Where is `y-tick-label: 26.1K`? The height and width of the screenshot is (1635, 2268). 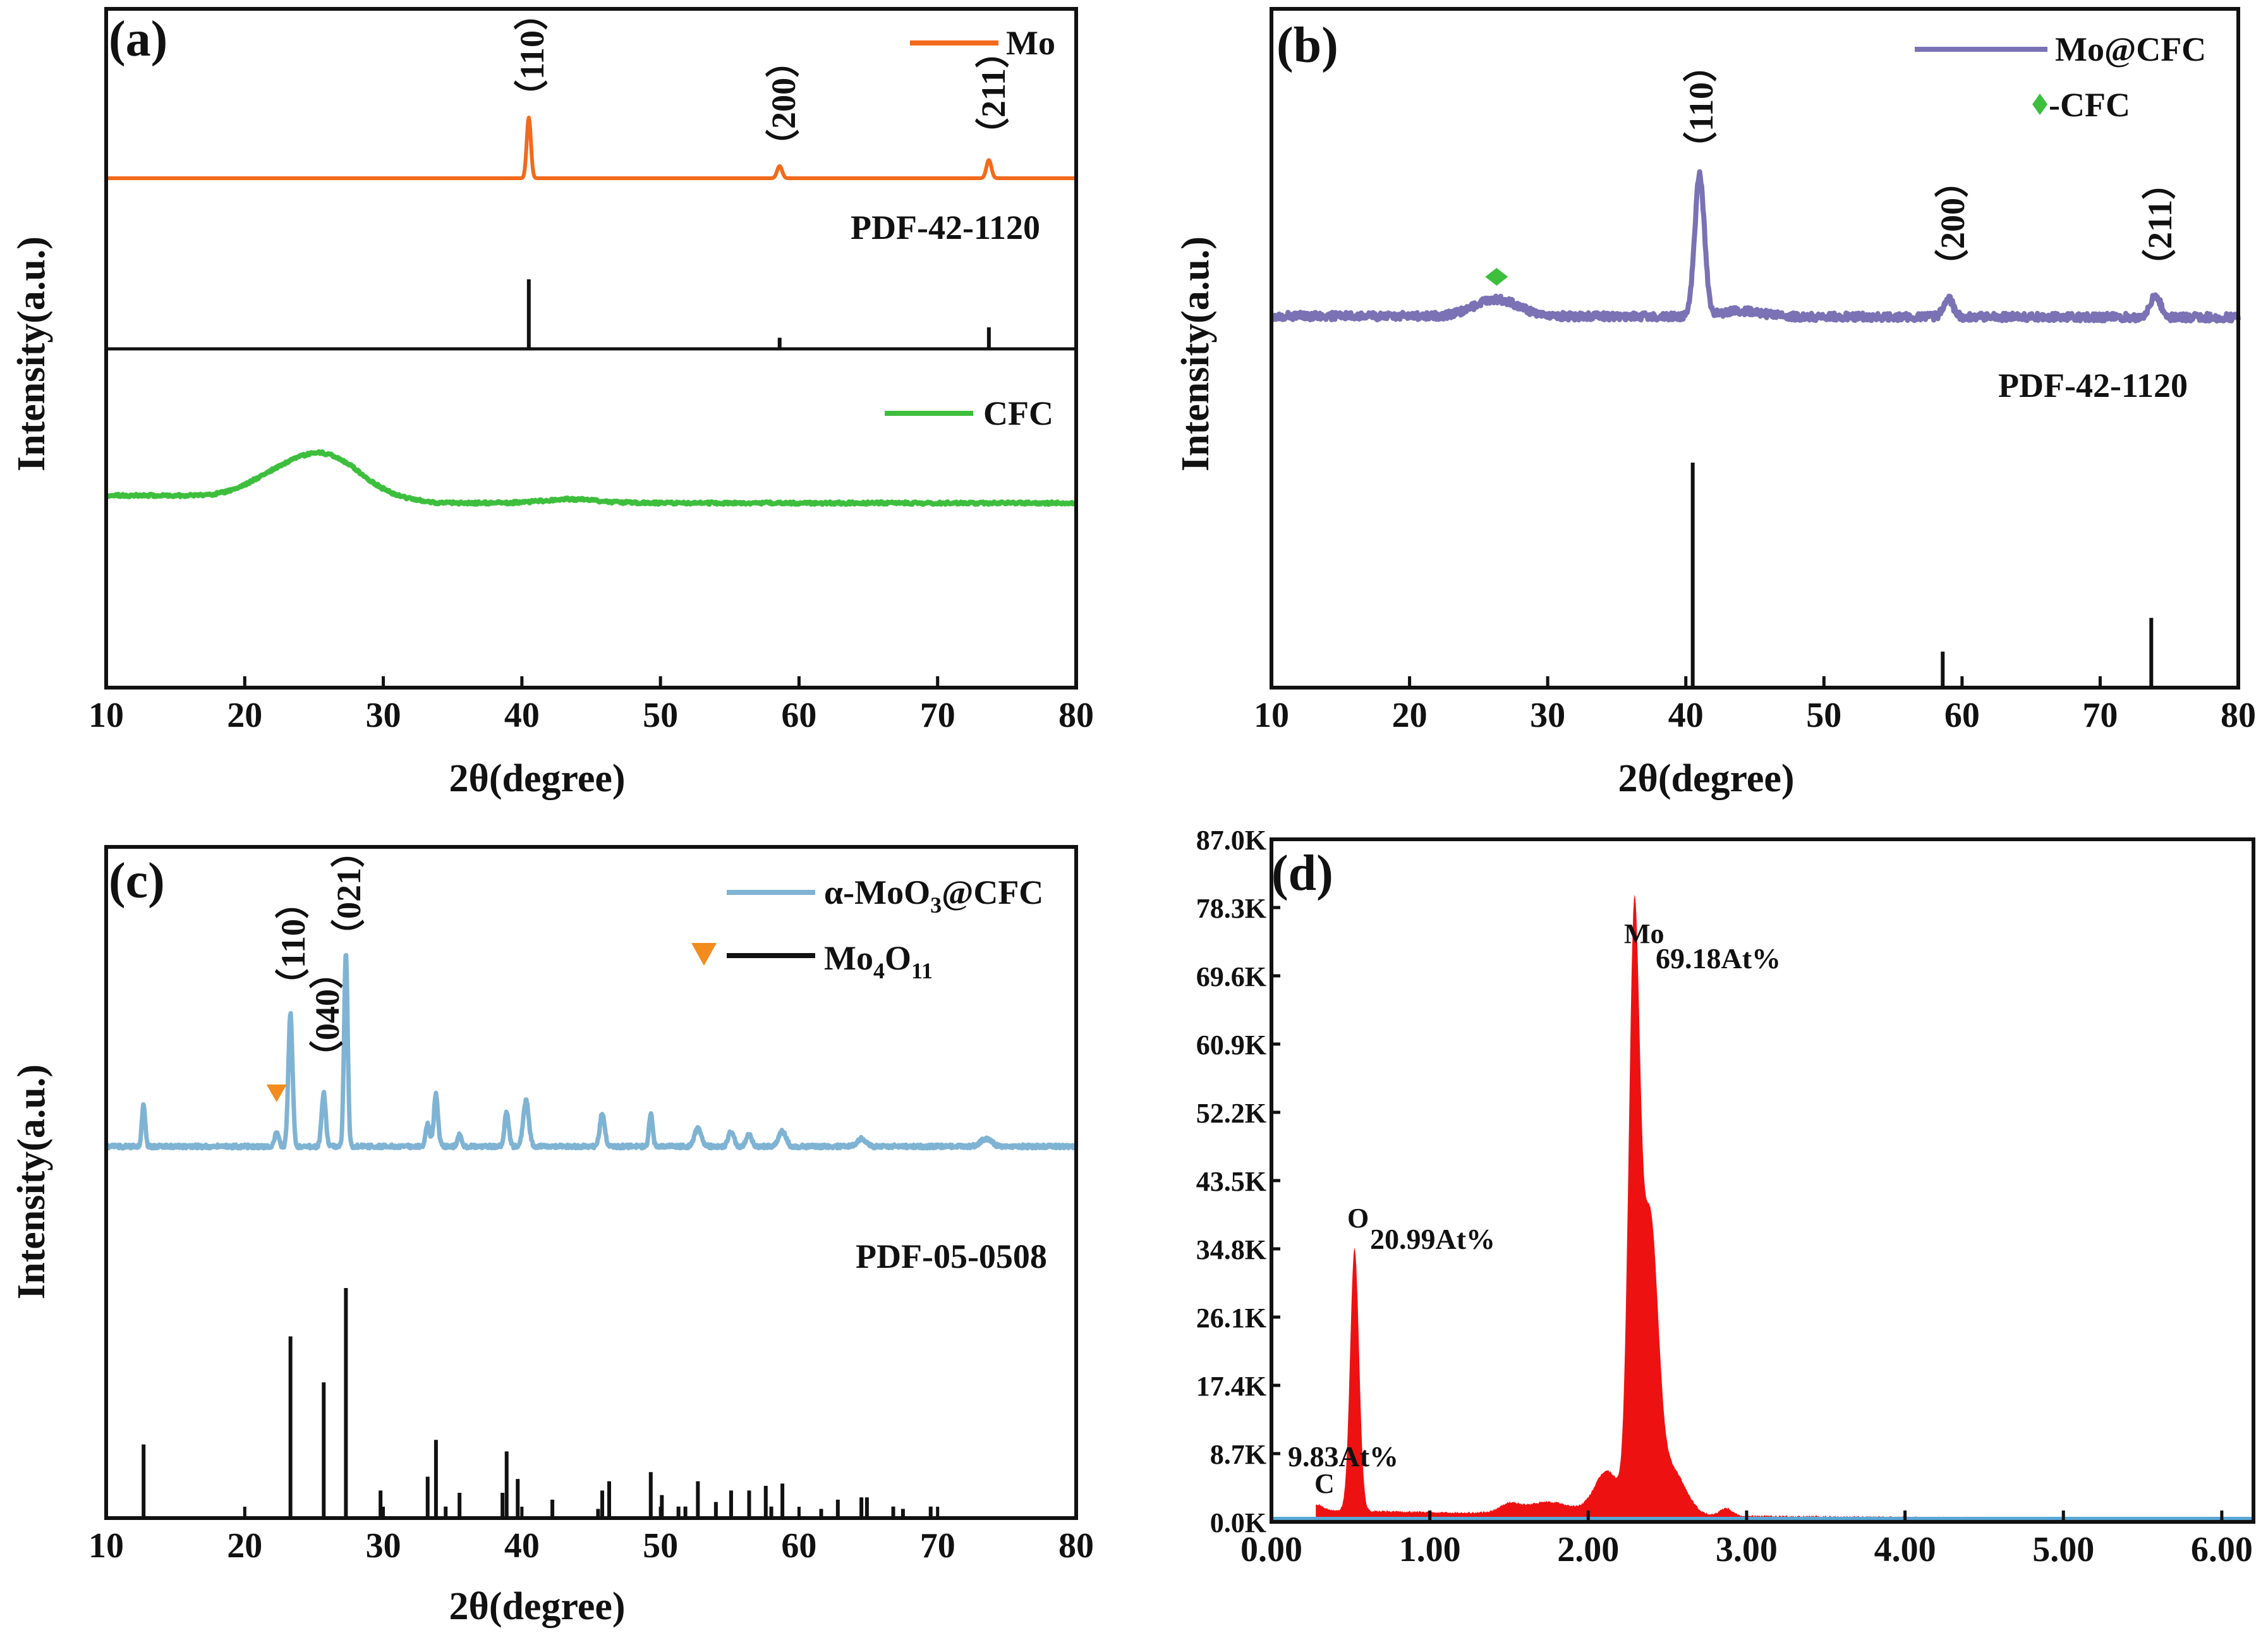
y-tick-label: 26.1K is located at coordinates (1231, 1319).